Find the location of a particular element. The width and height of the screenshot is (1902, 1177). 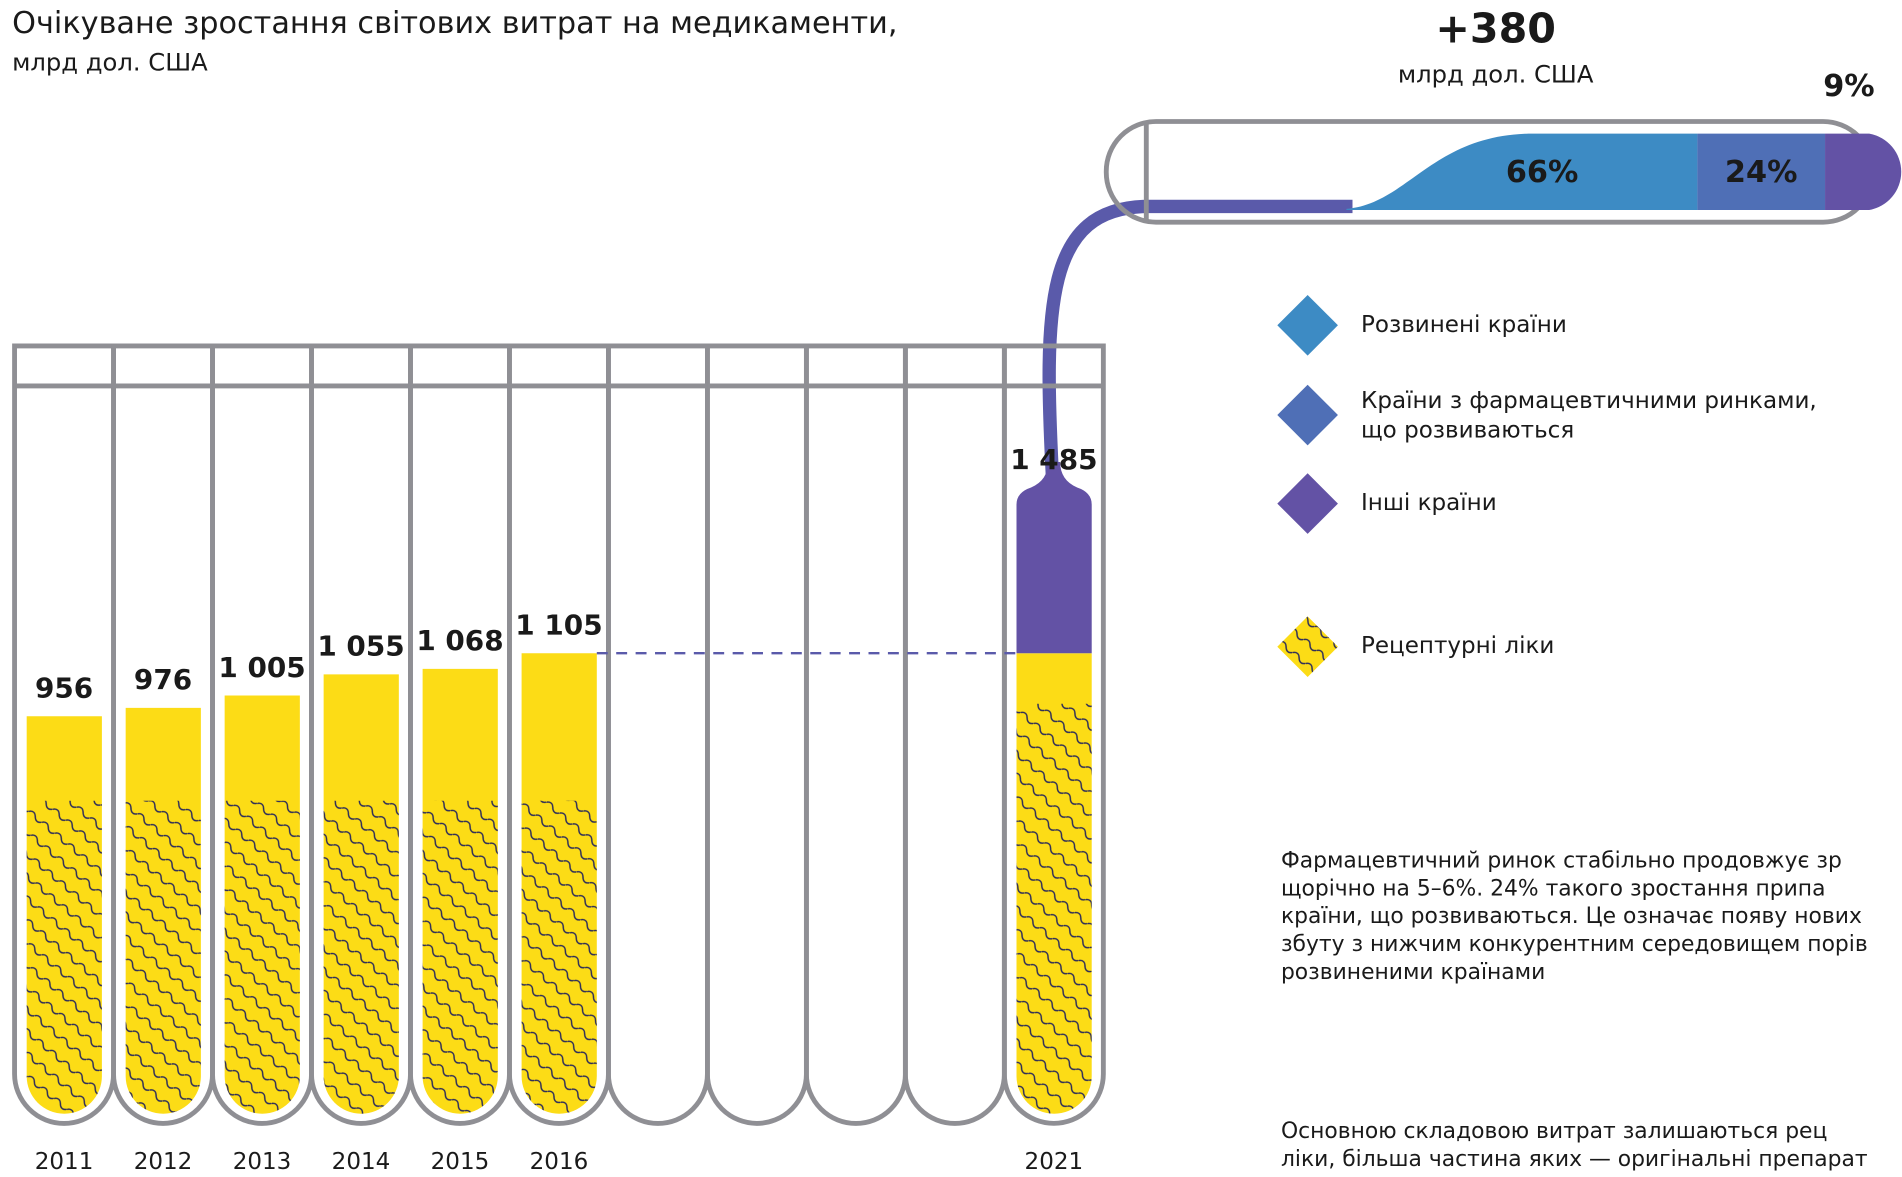

note-line: розвиненими країнами is located at coordinates (1413, 972).